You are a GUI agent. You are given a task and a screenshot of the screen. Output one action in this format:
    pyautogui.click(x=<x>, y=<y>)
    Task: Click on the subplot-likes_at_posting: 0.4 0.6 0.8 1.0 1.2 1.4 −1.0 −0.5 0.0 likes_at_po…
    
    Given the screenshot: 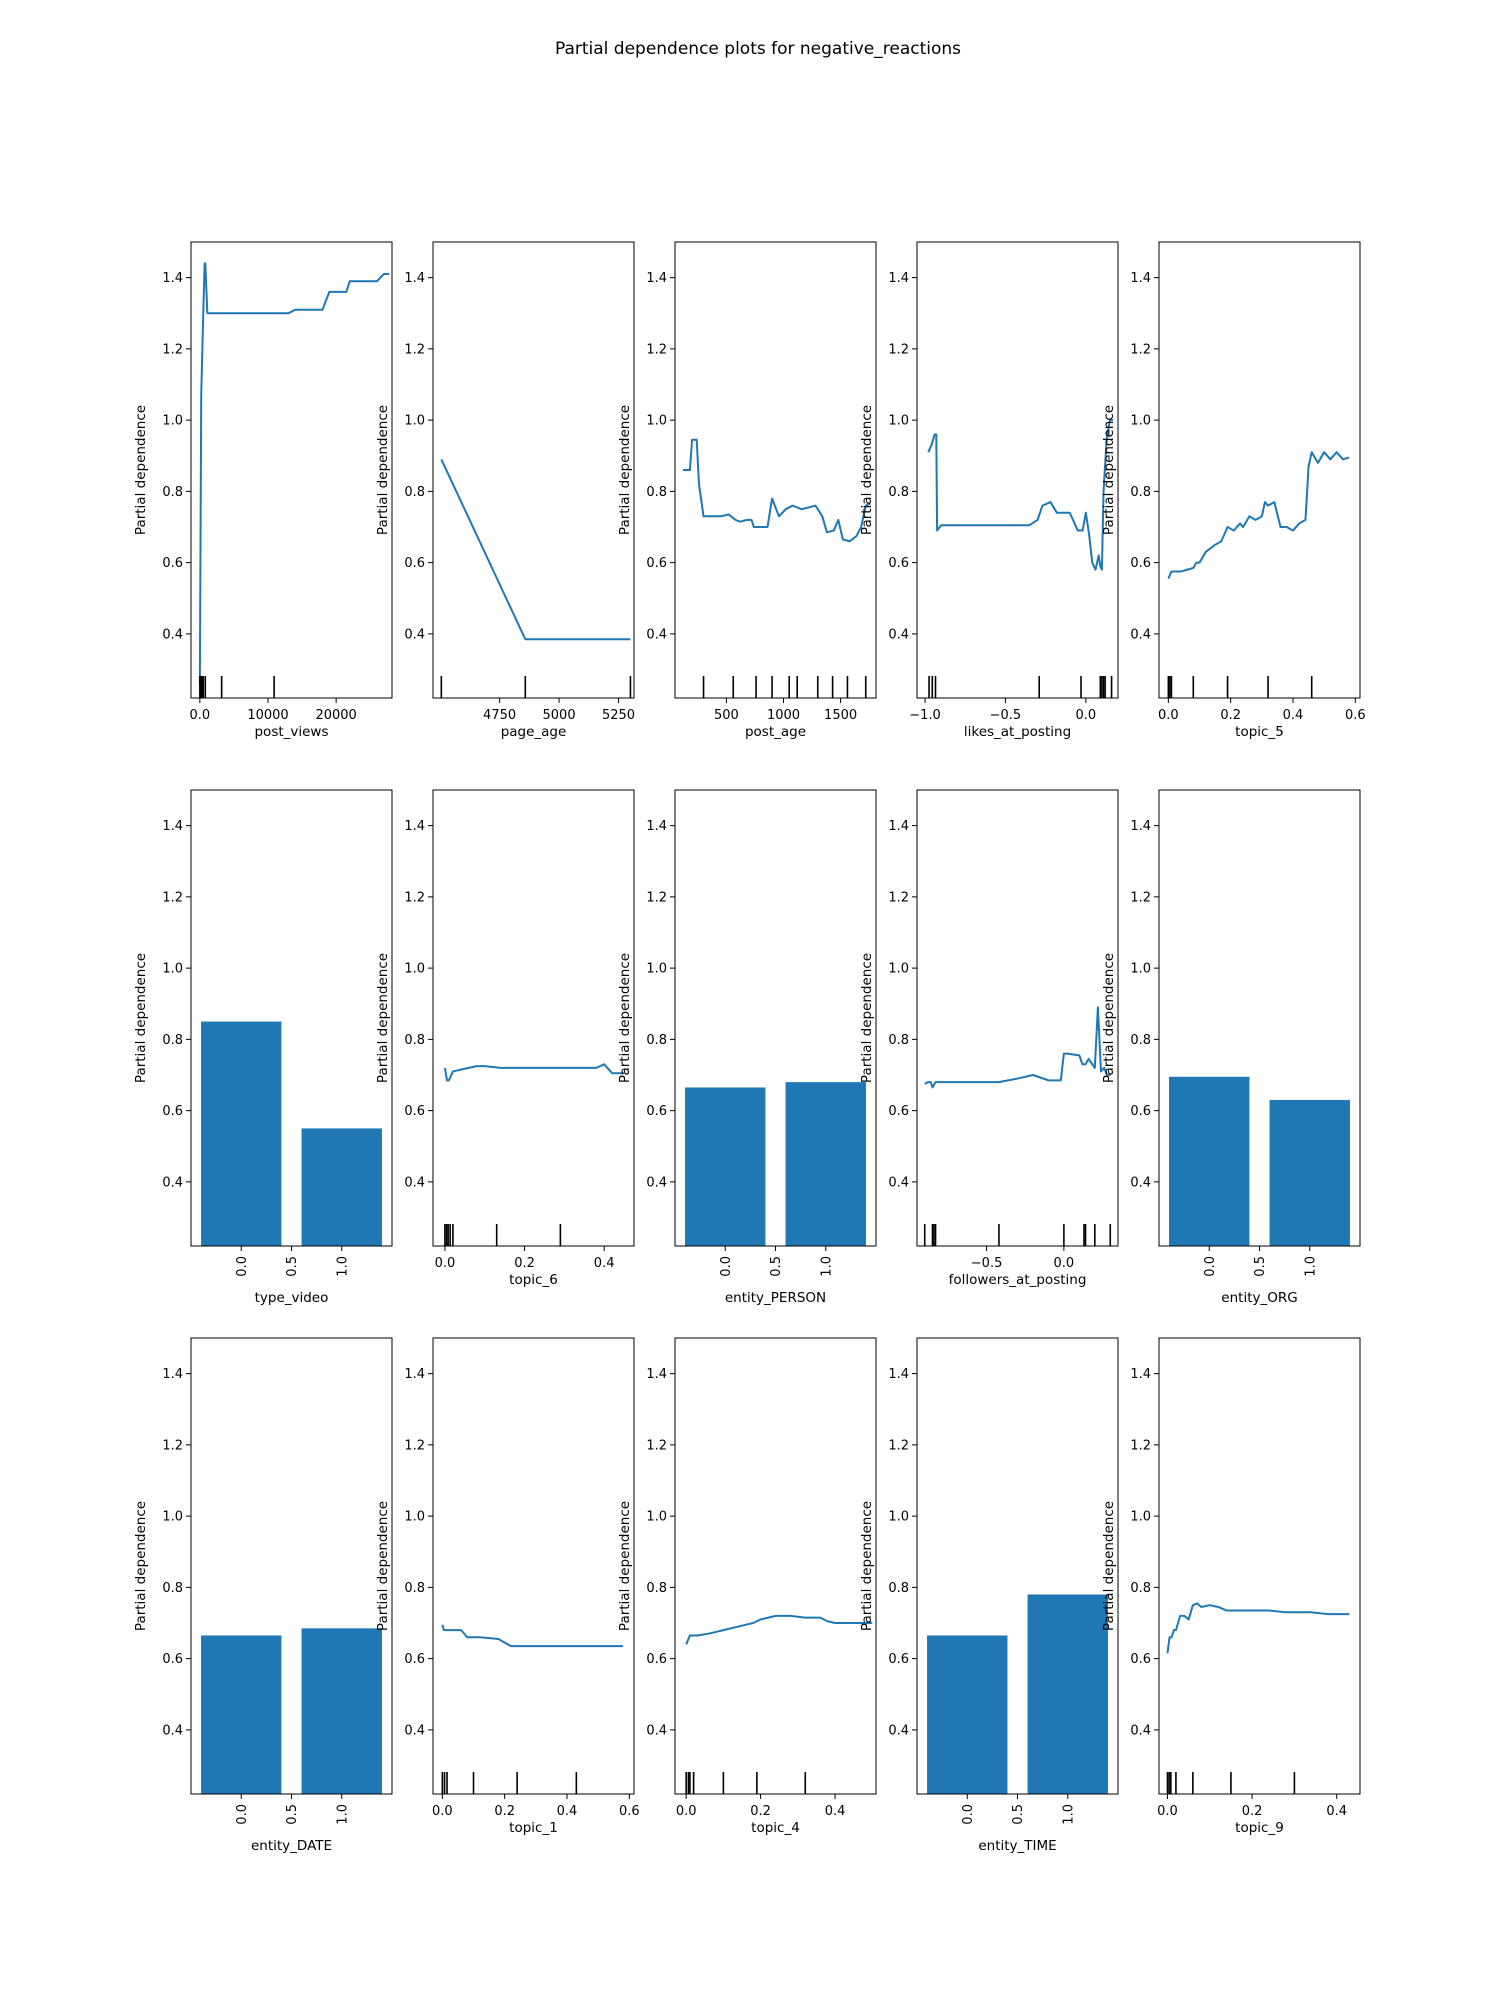 What is the action you would take?
    pyautogui.click(x=989, y=490)
    